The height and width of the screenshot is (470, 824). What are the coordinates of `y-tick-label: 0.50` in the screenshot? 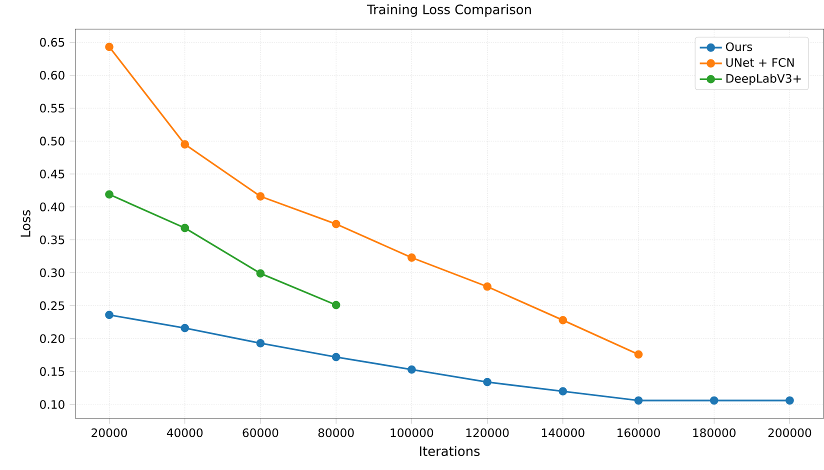 It's located at (52, 141).